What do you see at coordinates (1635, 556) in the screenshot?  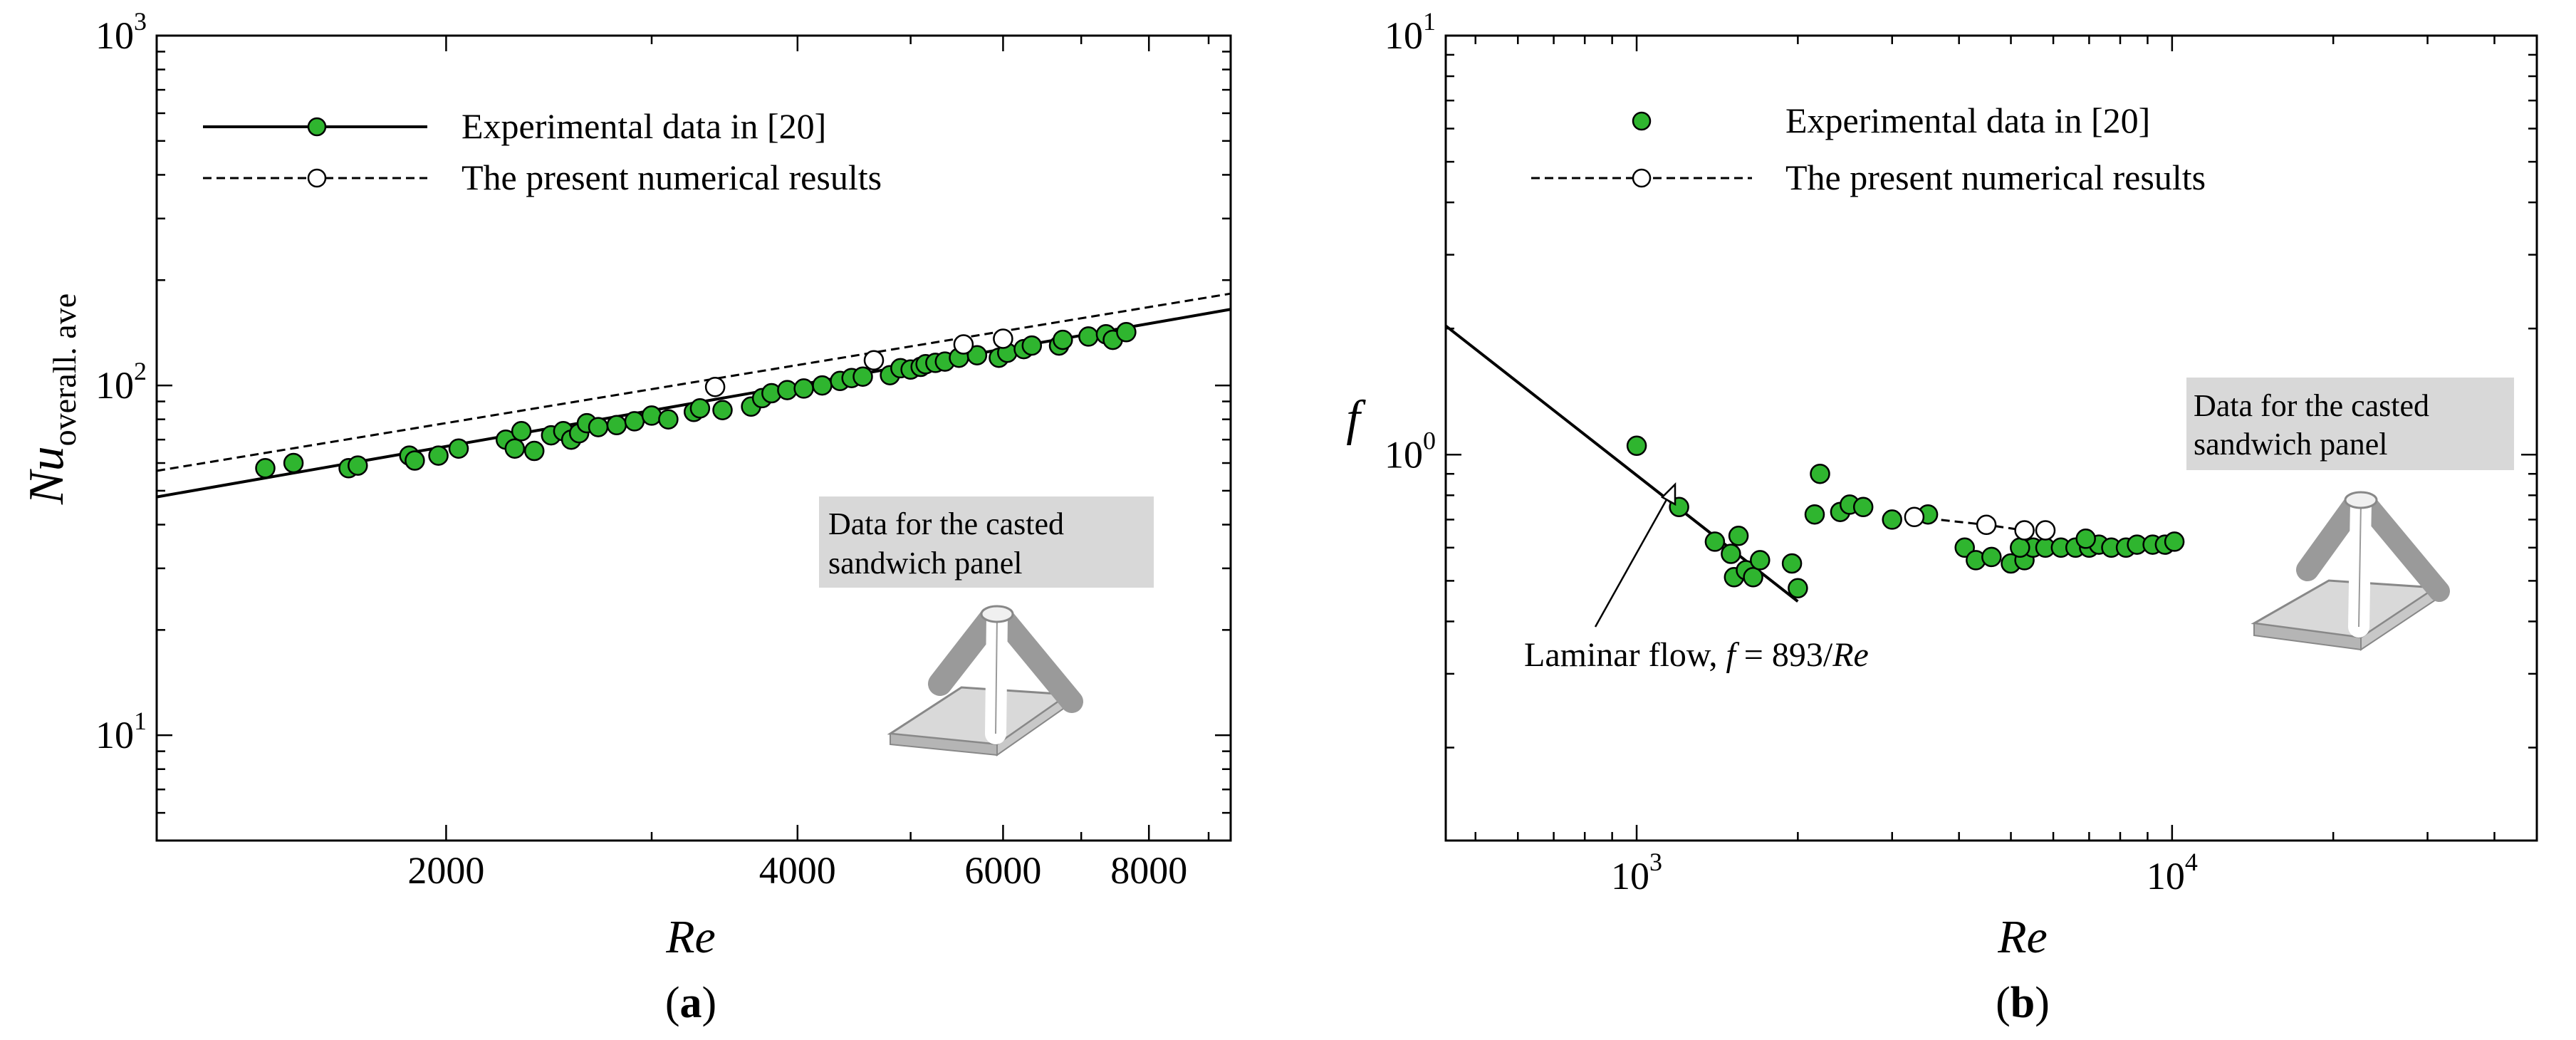 I see `laminar-arrow` at bounding box center [1635, 556].